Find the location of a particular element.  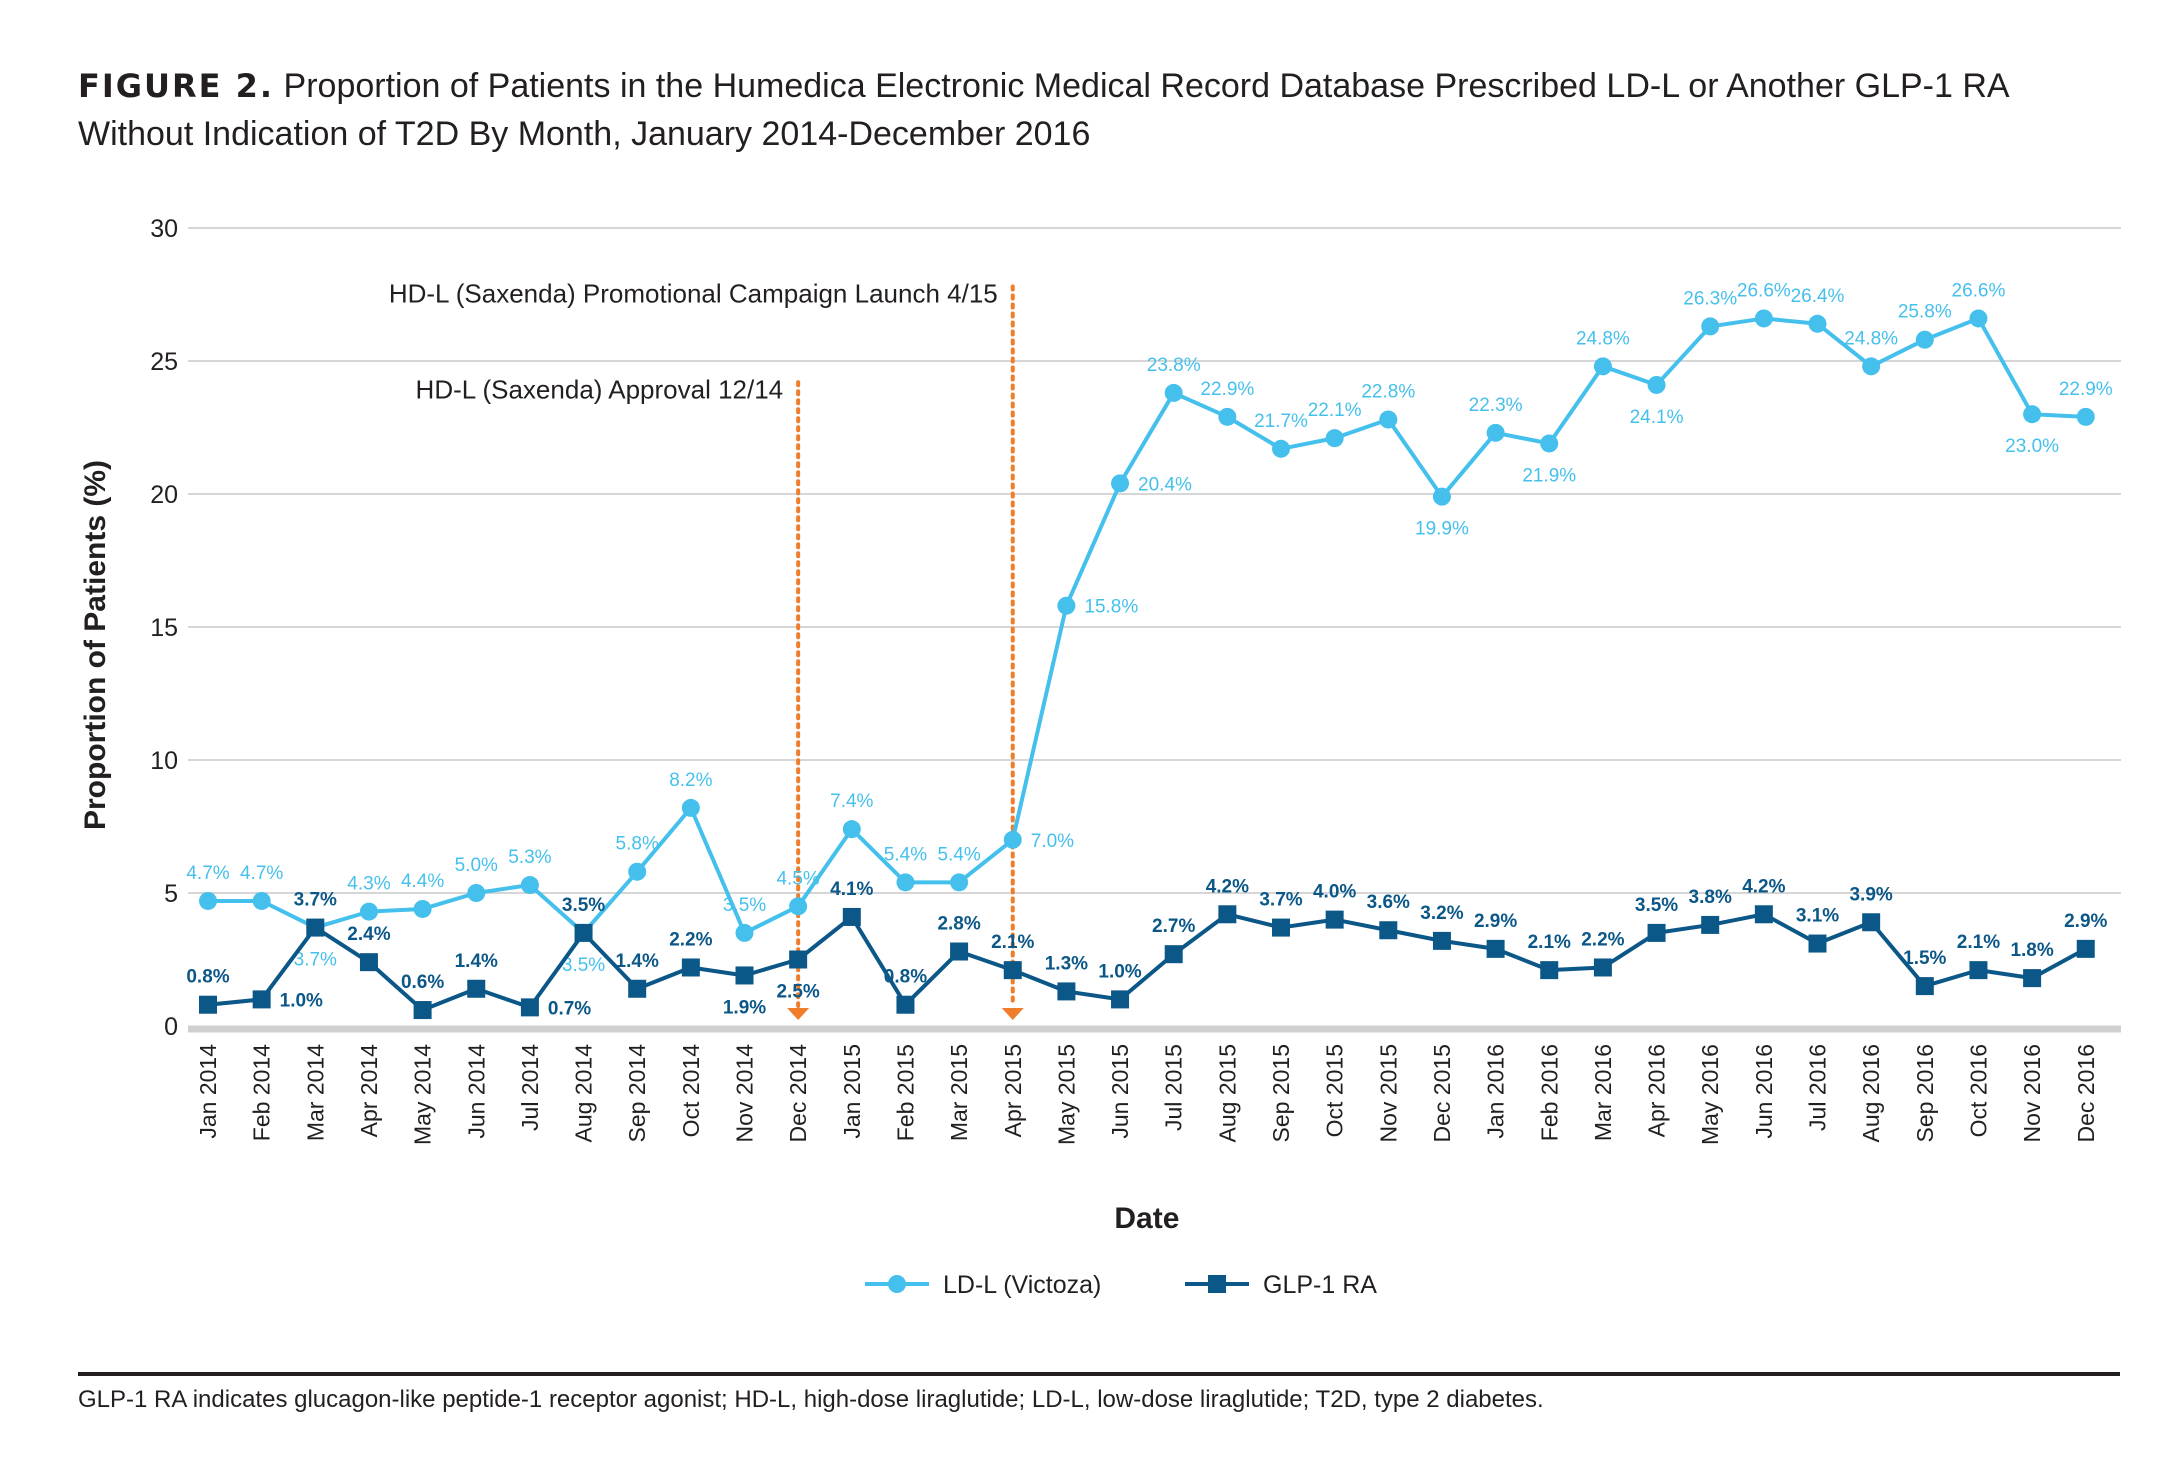

glp1-data-label: 0.8% is located at coordinates (905, 977).